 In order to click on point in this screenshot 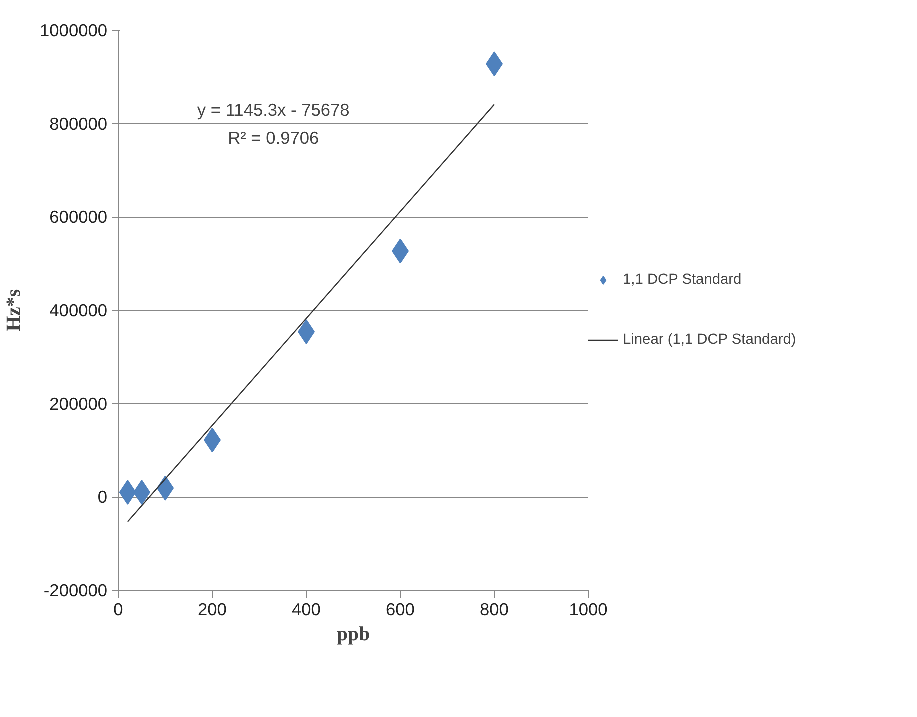, I will do `click(127, 492)`.